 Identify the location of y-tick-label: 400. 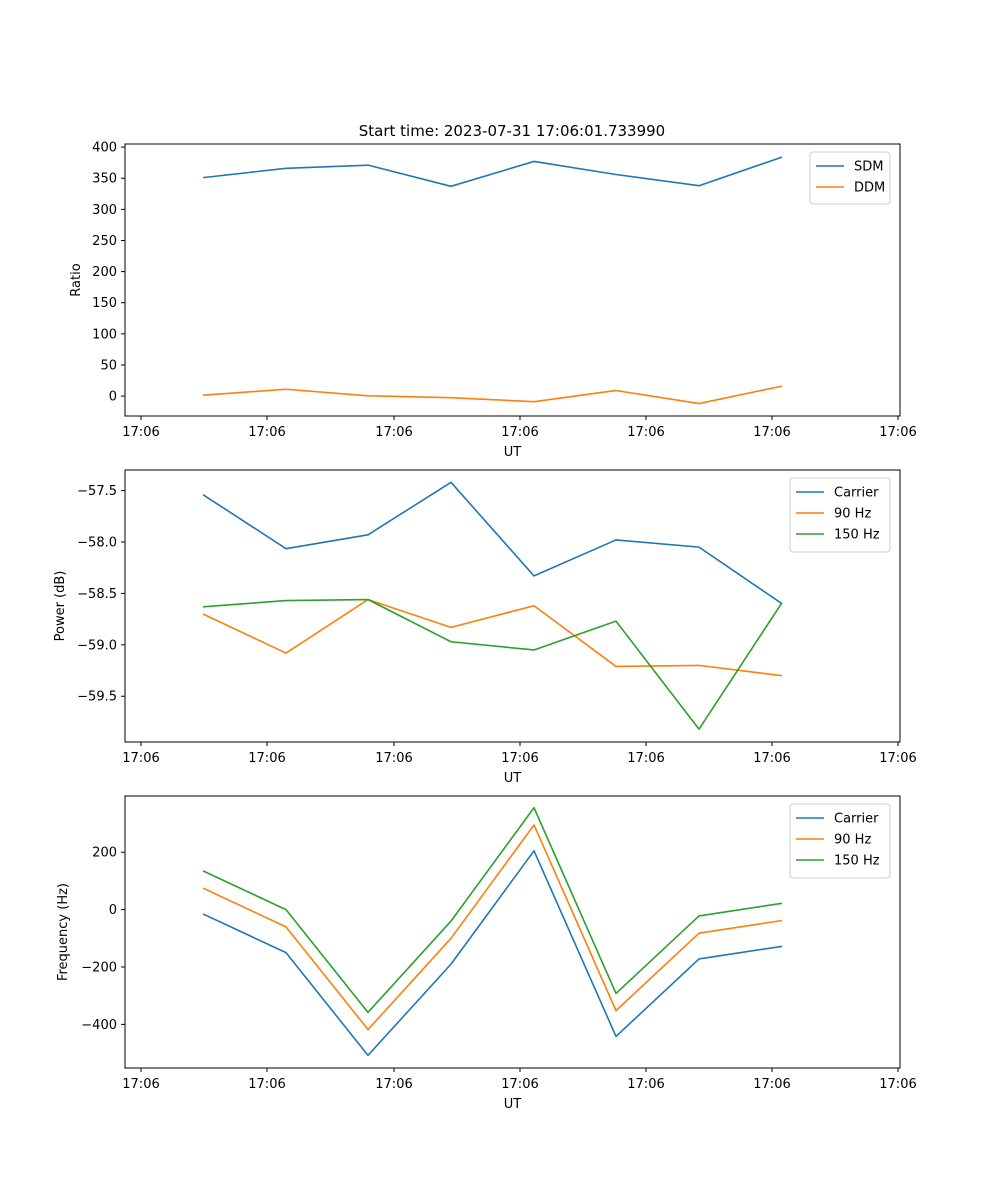
(104, 148).